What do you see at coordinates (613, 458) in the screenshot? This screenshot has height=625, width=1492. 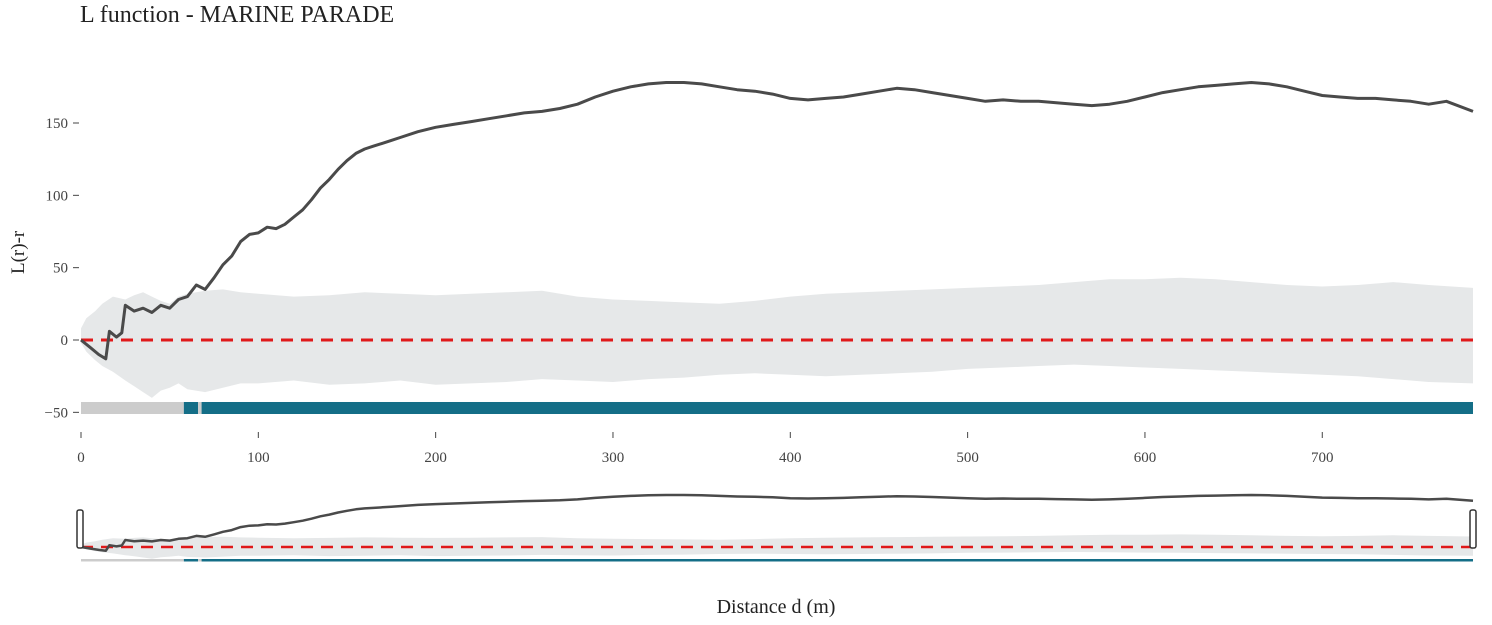 I see `x-tick-label-3: 300` at bounding box center [613, 458].